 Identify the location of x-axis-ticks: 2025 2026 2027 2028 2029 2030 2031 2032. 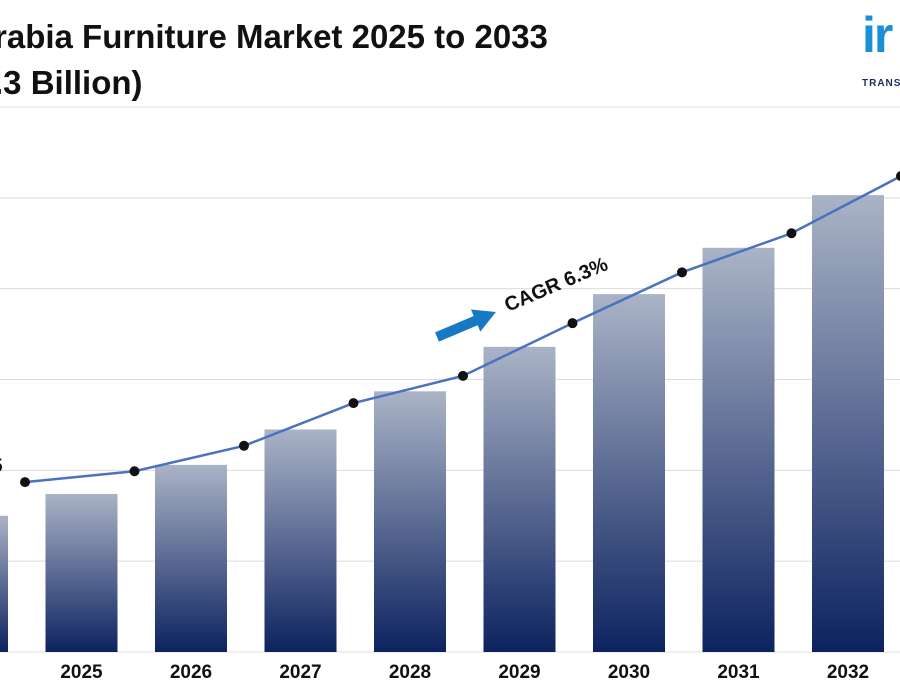
(464, 672).